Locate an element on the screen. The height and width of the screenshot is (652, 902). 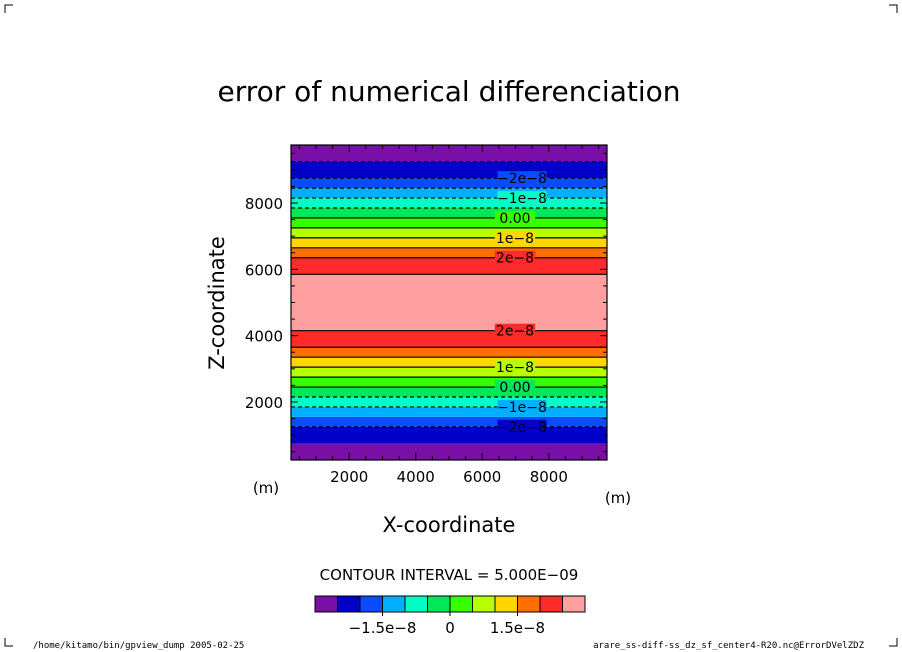
contour-label-5: 1e−8 is located at coordinates (515, 368).